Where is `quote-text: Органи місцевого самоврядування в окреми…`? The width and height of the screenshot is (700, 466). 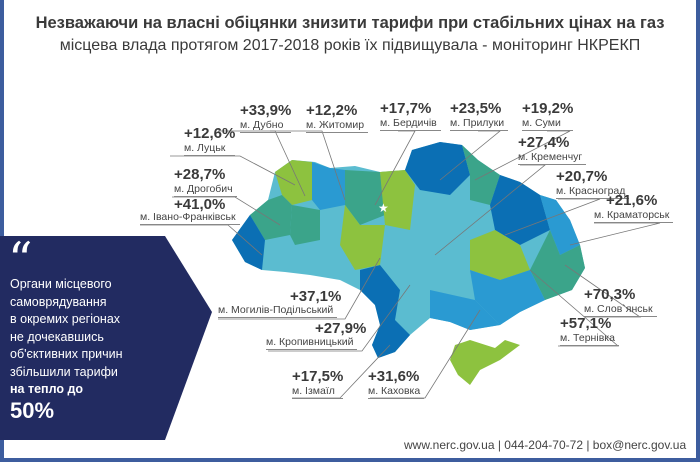
quote-text: Органи місцевого самоврядування в окреми… is located at coordinates (66, 337).